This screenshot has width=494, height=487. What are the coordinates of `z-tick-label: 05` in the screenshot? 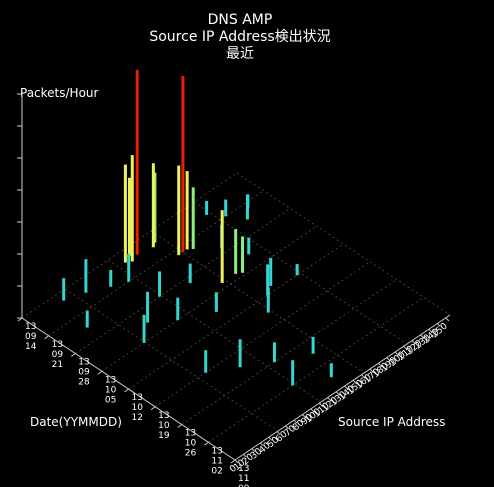 It's located at (110, 400).